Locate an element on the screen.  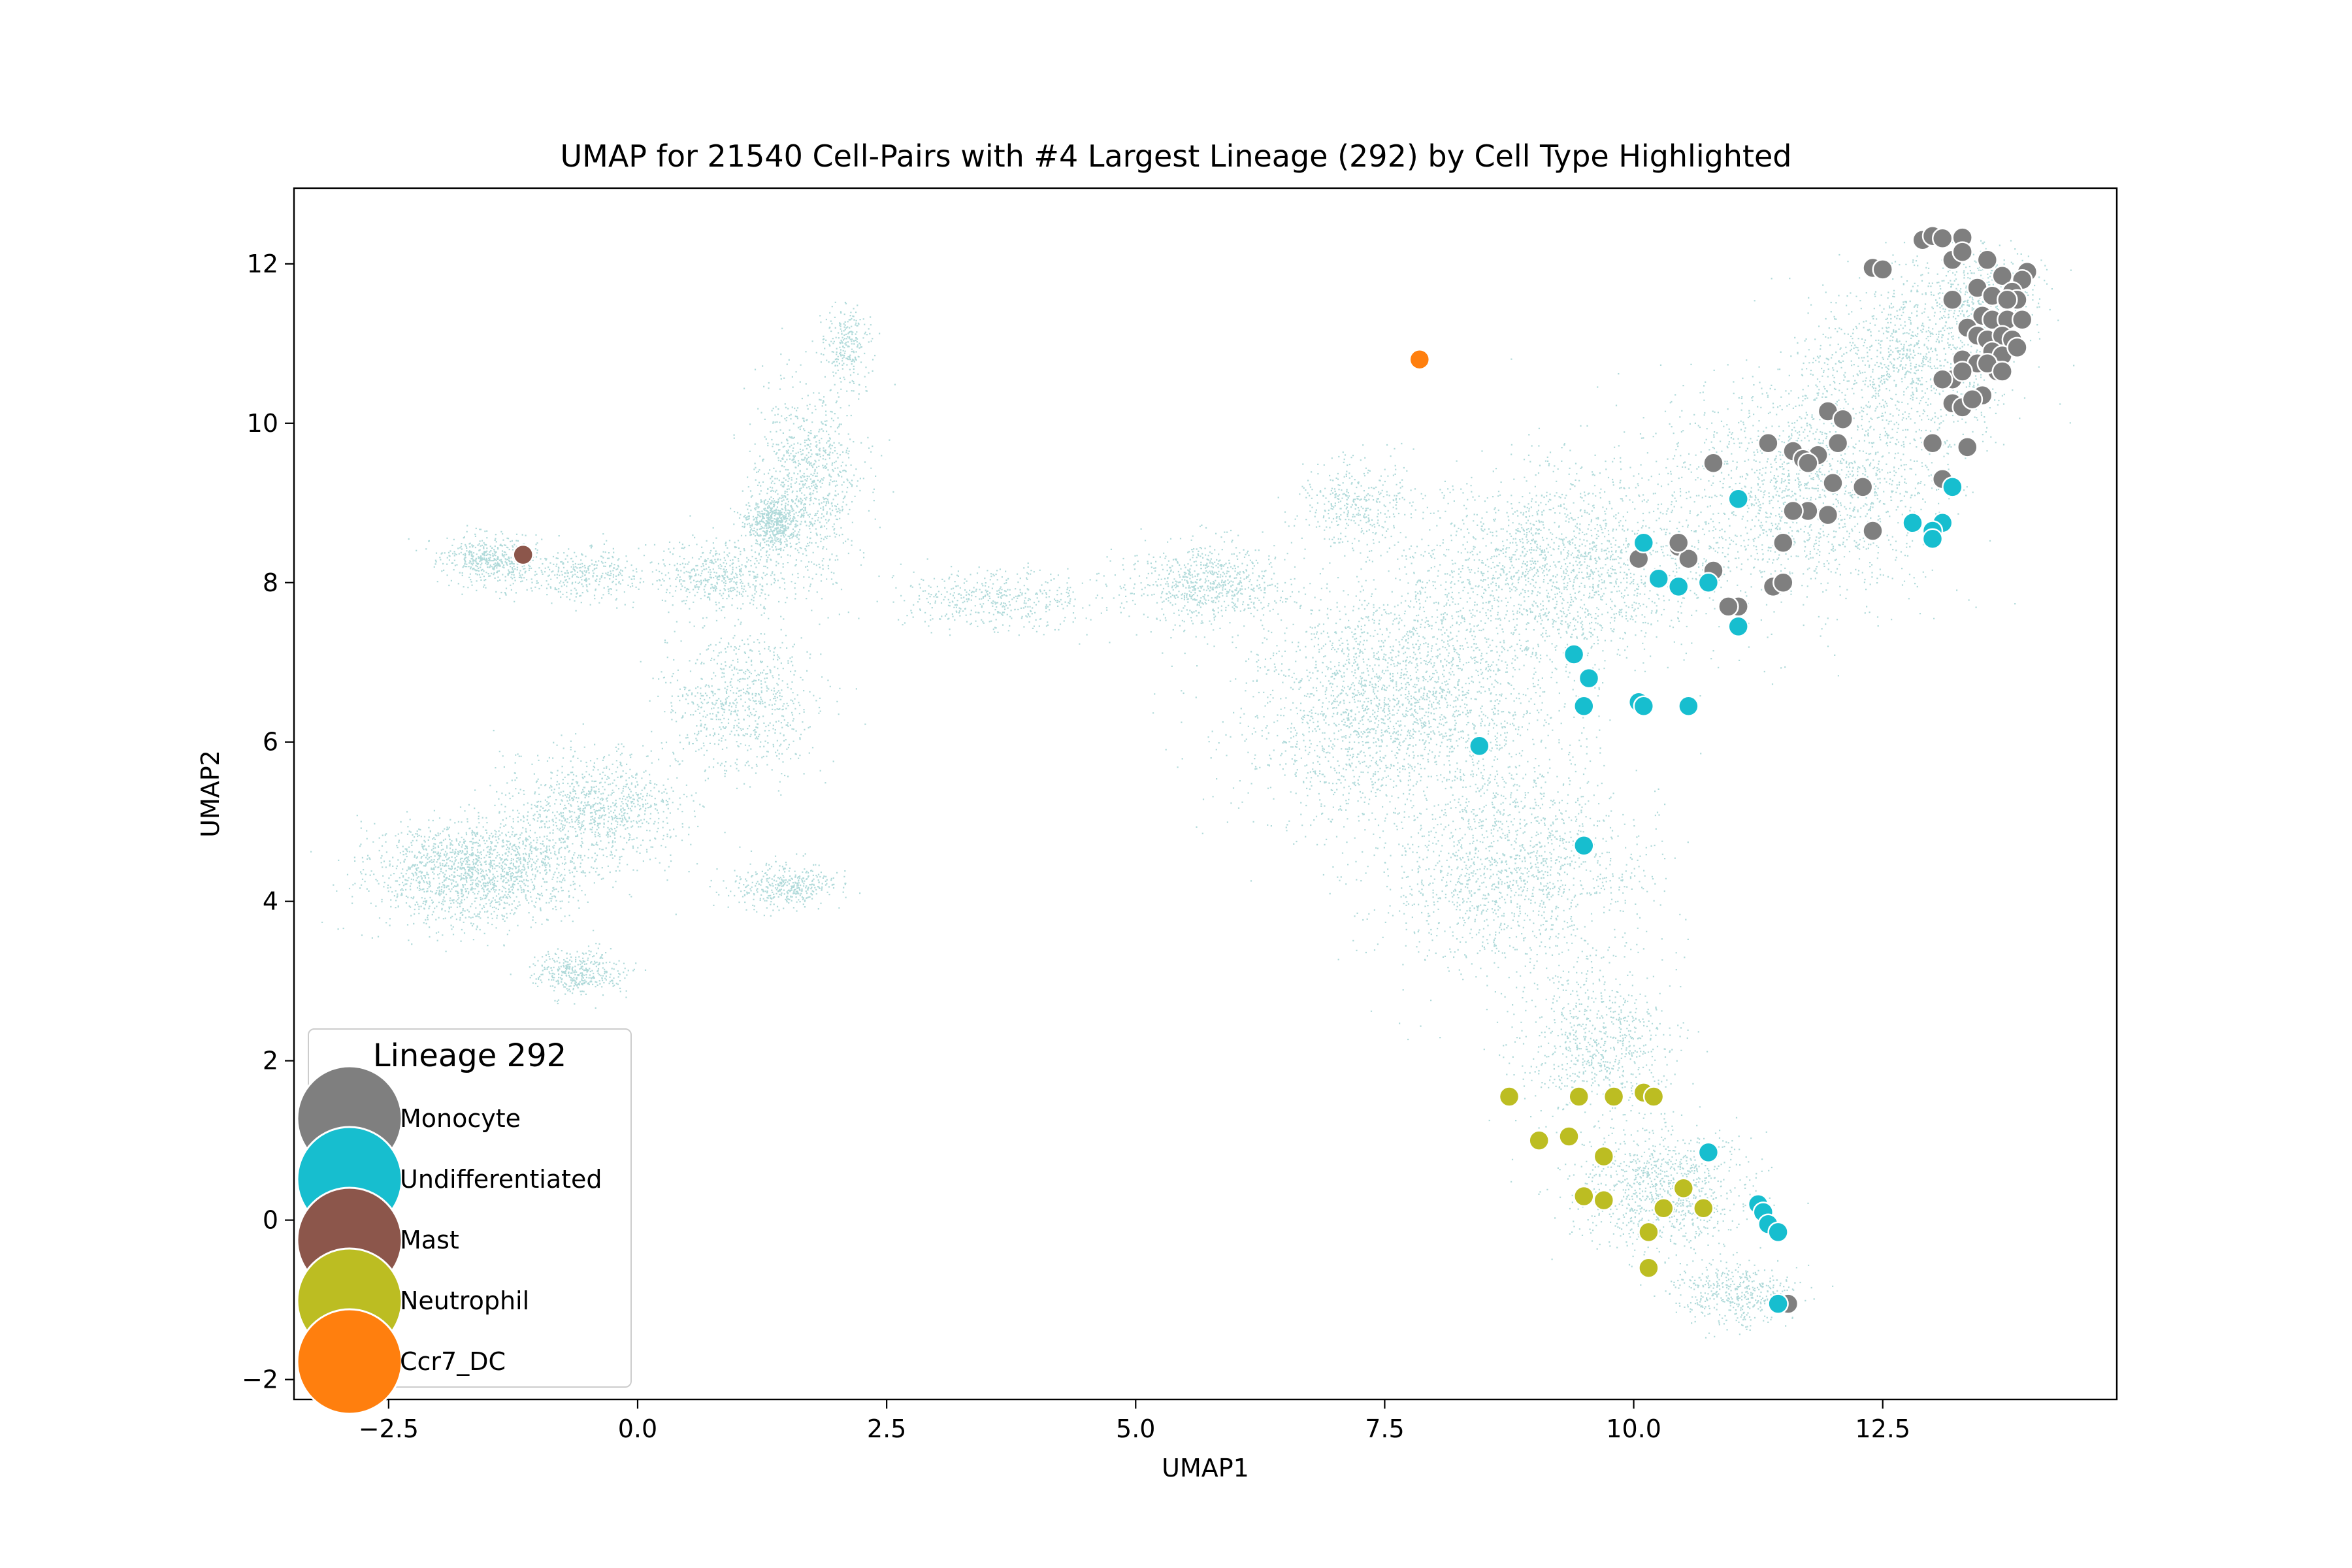
legend-title: Lineage 292 is located at coordinates (469, 1055).